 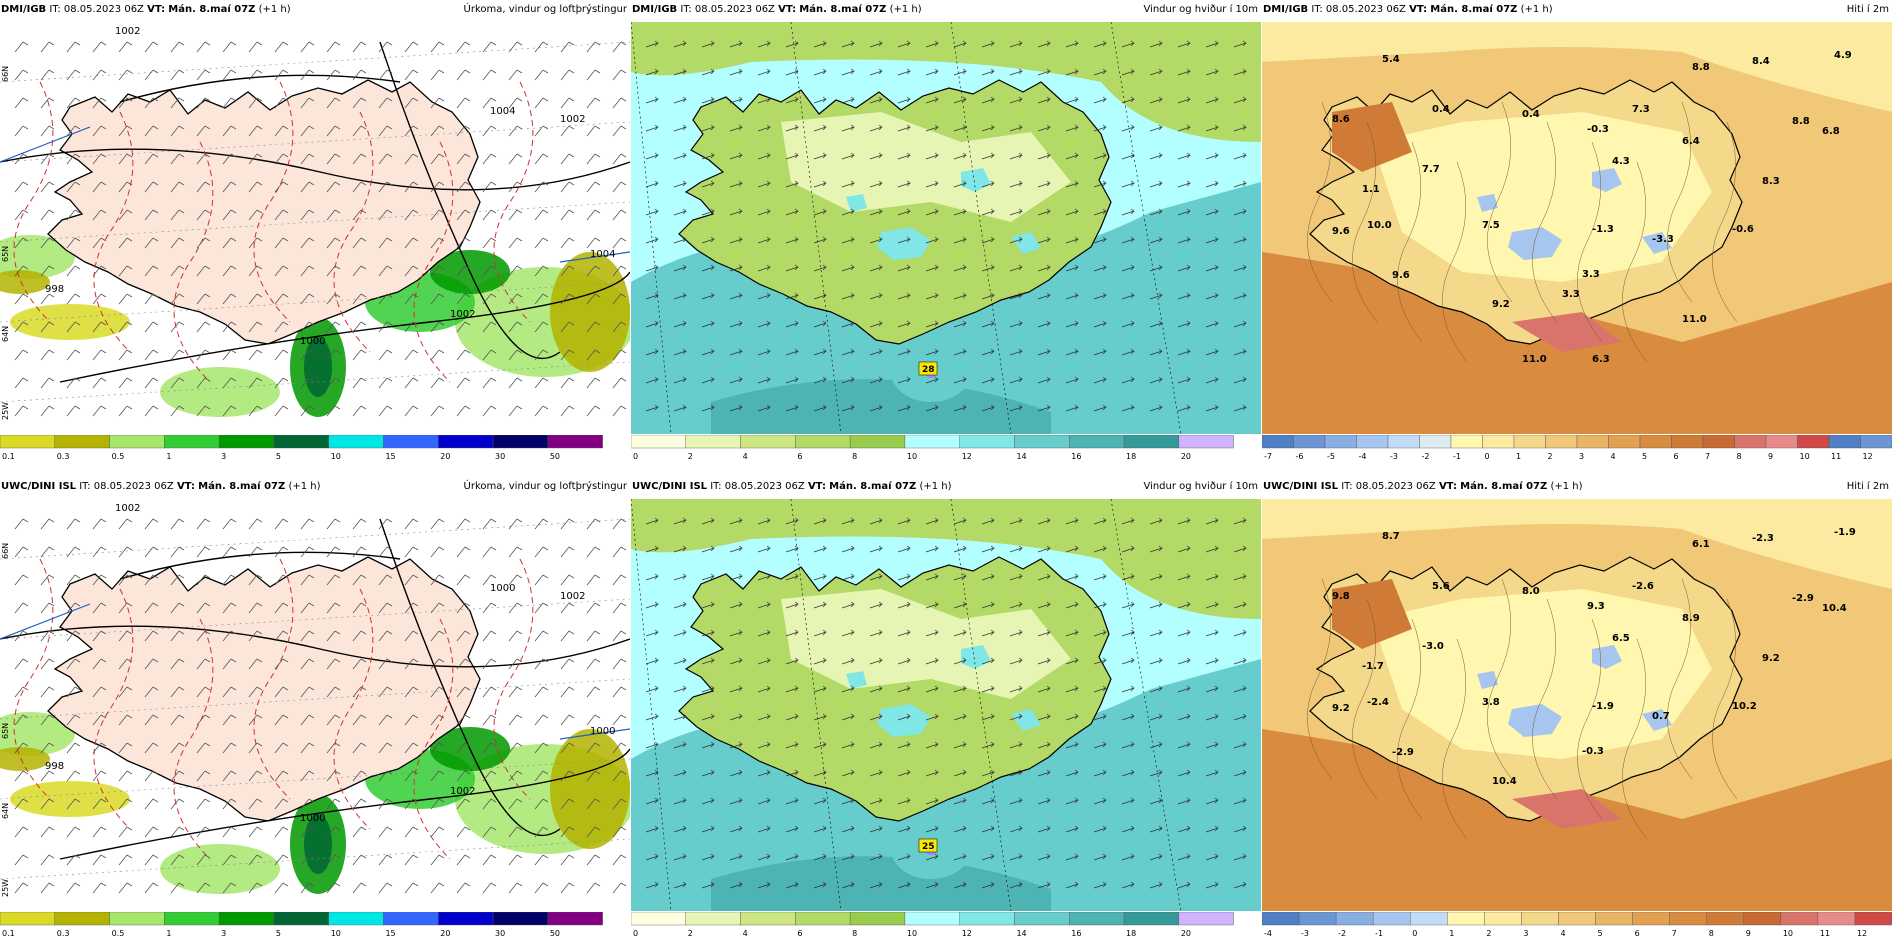 I want to click on temperature-value: 10.0, so click(x=1379, y=225).